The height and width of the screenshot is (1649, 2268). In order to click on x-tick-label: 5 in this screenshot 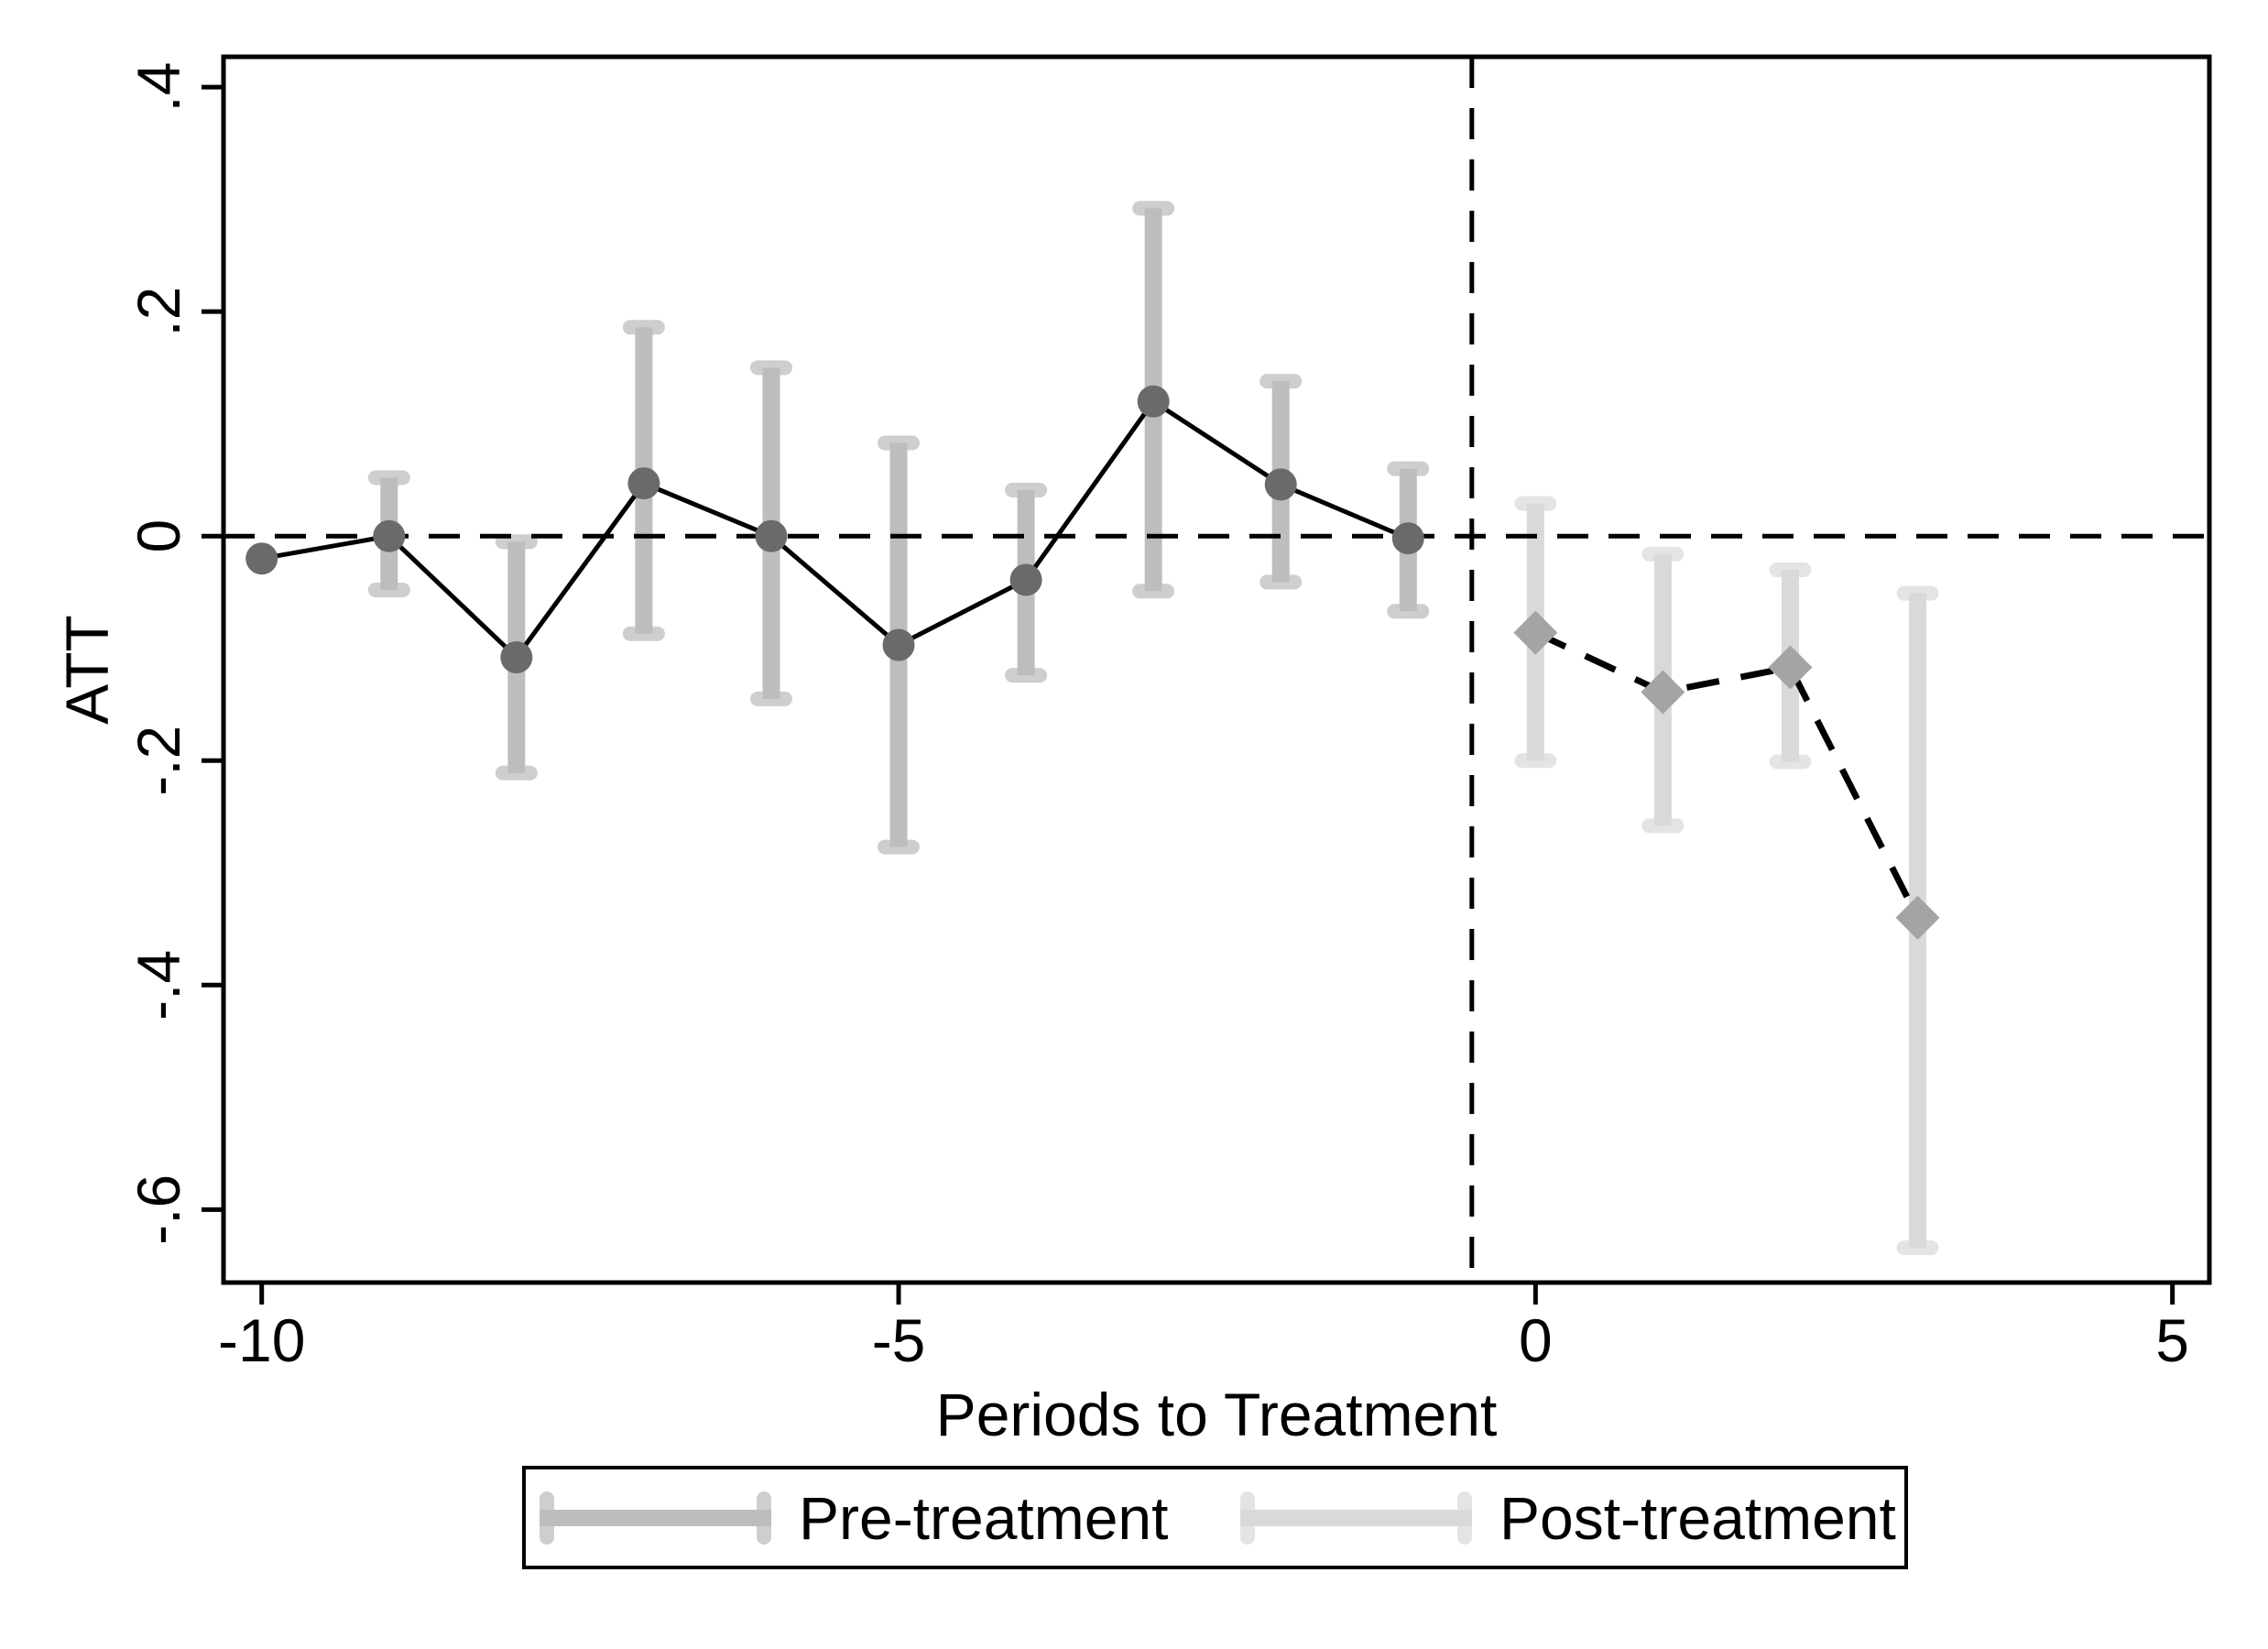, I will do `click(2172, 1340)`.